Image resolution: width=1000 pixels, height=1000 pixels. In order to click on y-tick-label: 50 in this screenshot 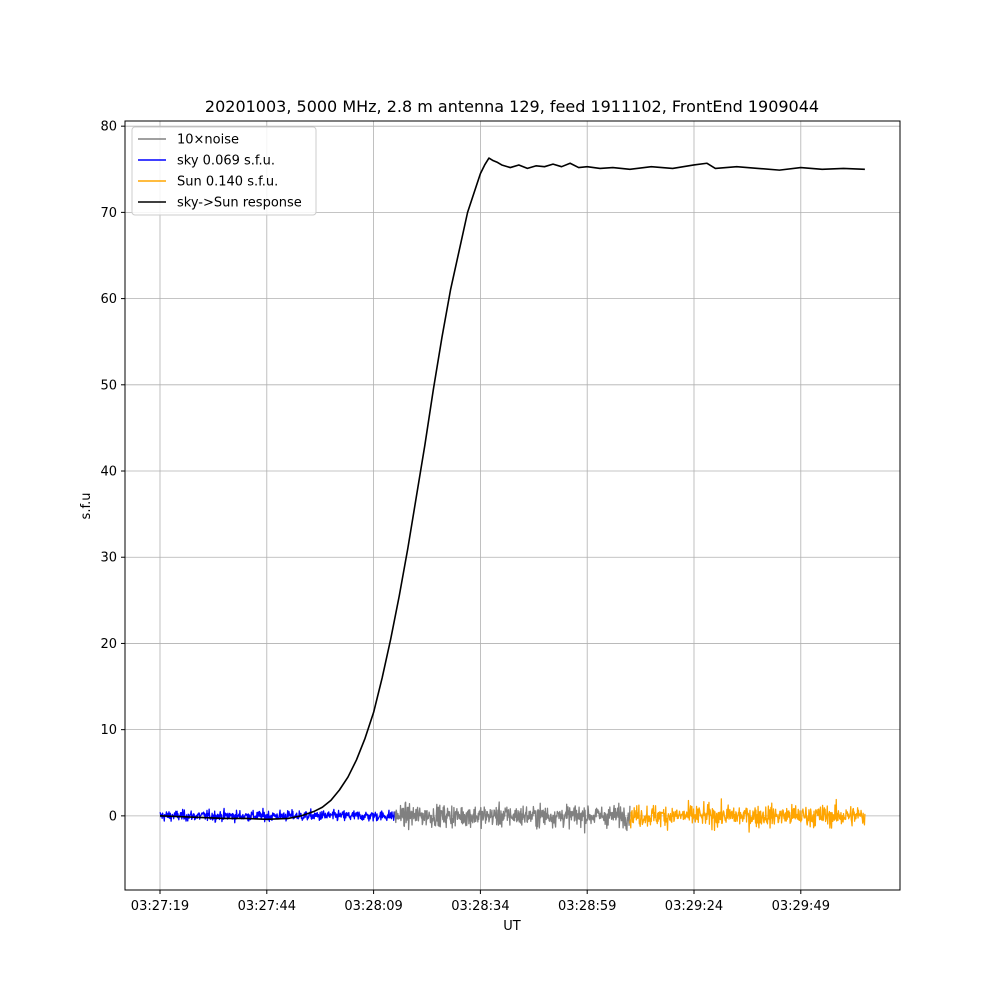, I will do `click(108, 385)`.